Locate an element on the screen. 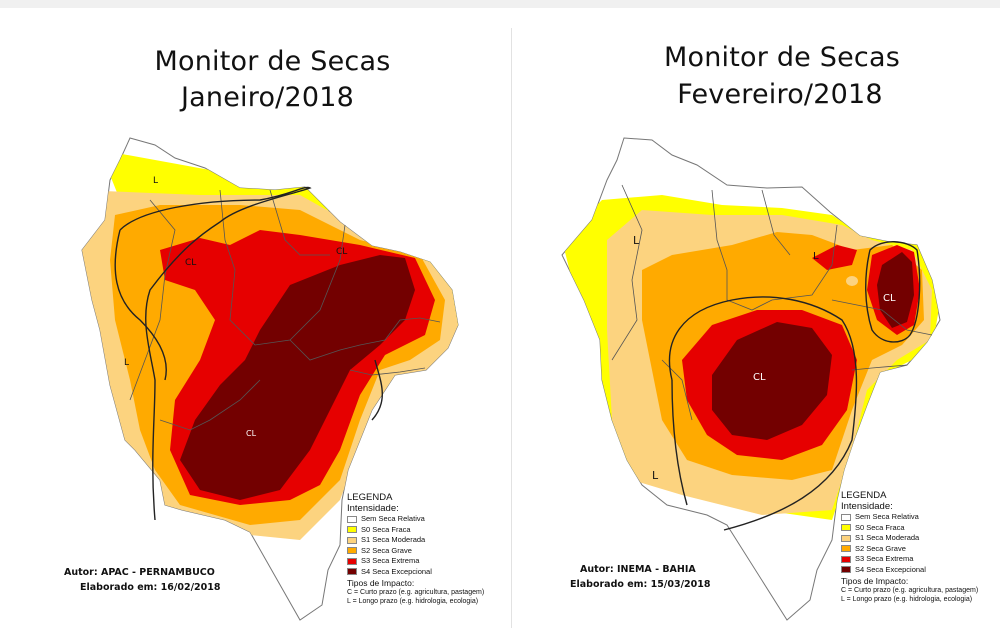  map-author: Autor: APAC - PERNAMBUCO is located at coordinates (139, 572).